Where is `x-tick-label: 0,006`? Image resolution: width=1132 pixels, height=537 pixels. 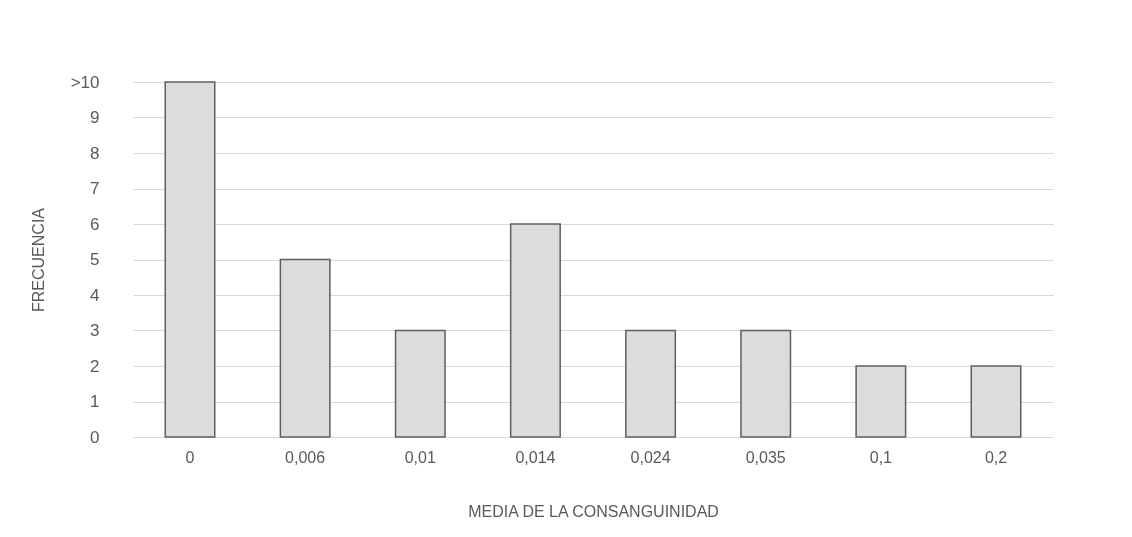
x-tick-label: 0,006 is located at coordinates (305, 457).